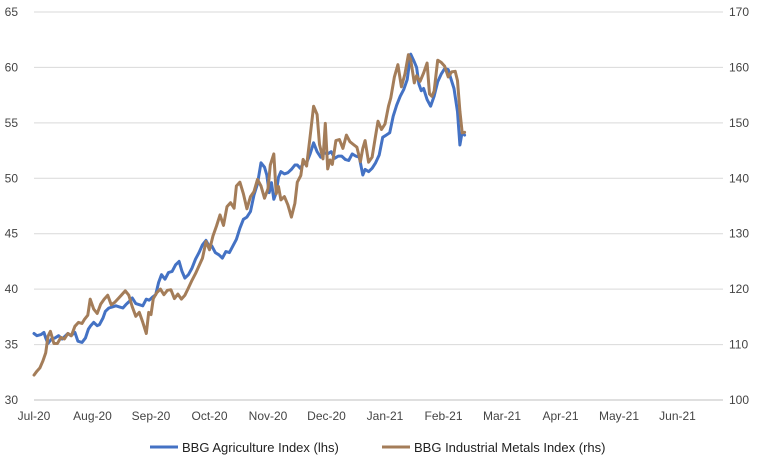 This screenshot has height=459, width=762. Describe the element at coordinates (12, 206) in the screenshot. I see `left-axis-tick-labels: 30 35 40 45 50 55 60 65` at that location.